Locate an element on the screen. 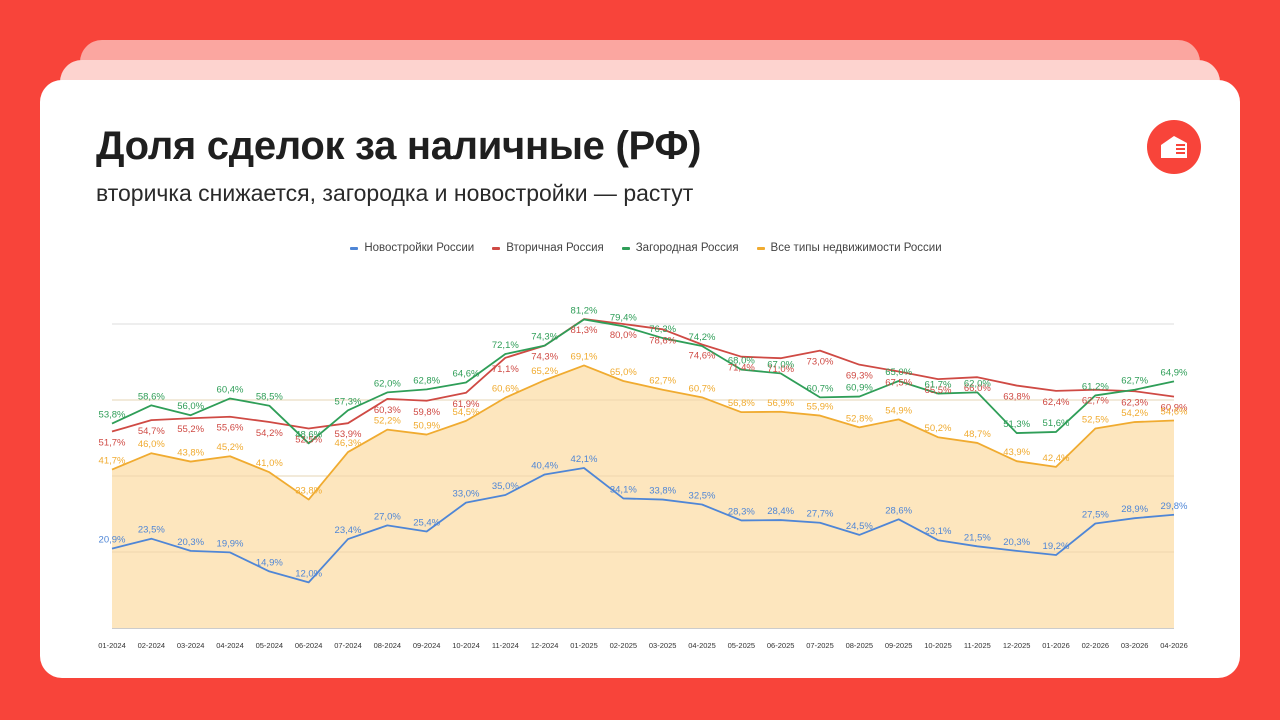 The image size is (1280, 720). data-label-zagorodnaya: 62,8% is located at coordinates (426, 380).